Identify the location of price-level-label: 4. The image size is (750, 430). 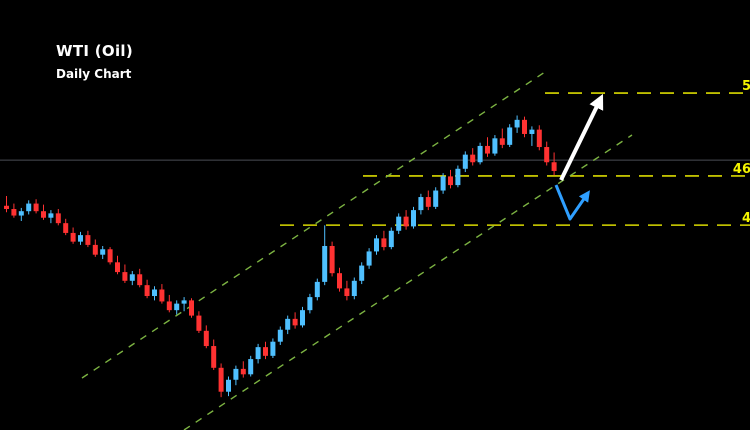
(746, 218).